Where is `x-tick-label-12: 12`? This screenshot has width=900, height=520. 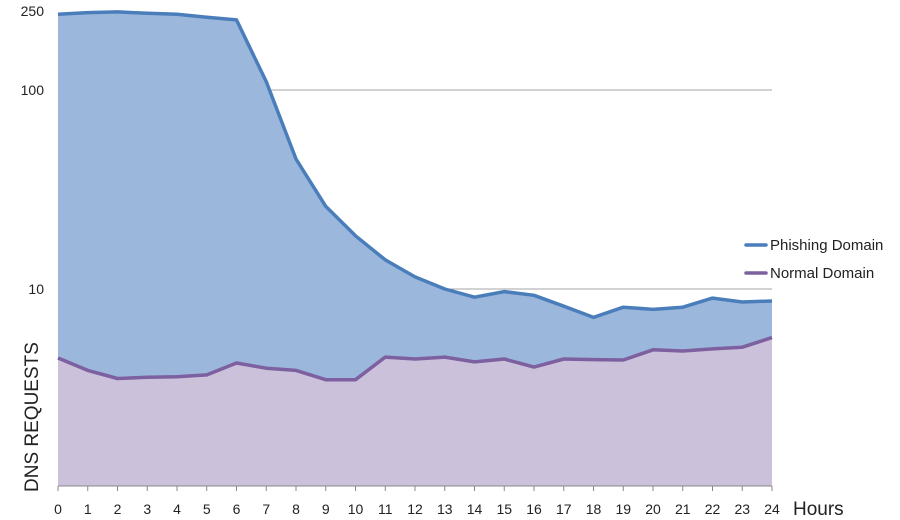 x-tick-label-12: 12 is located at coordinates (415, 509).